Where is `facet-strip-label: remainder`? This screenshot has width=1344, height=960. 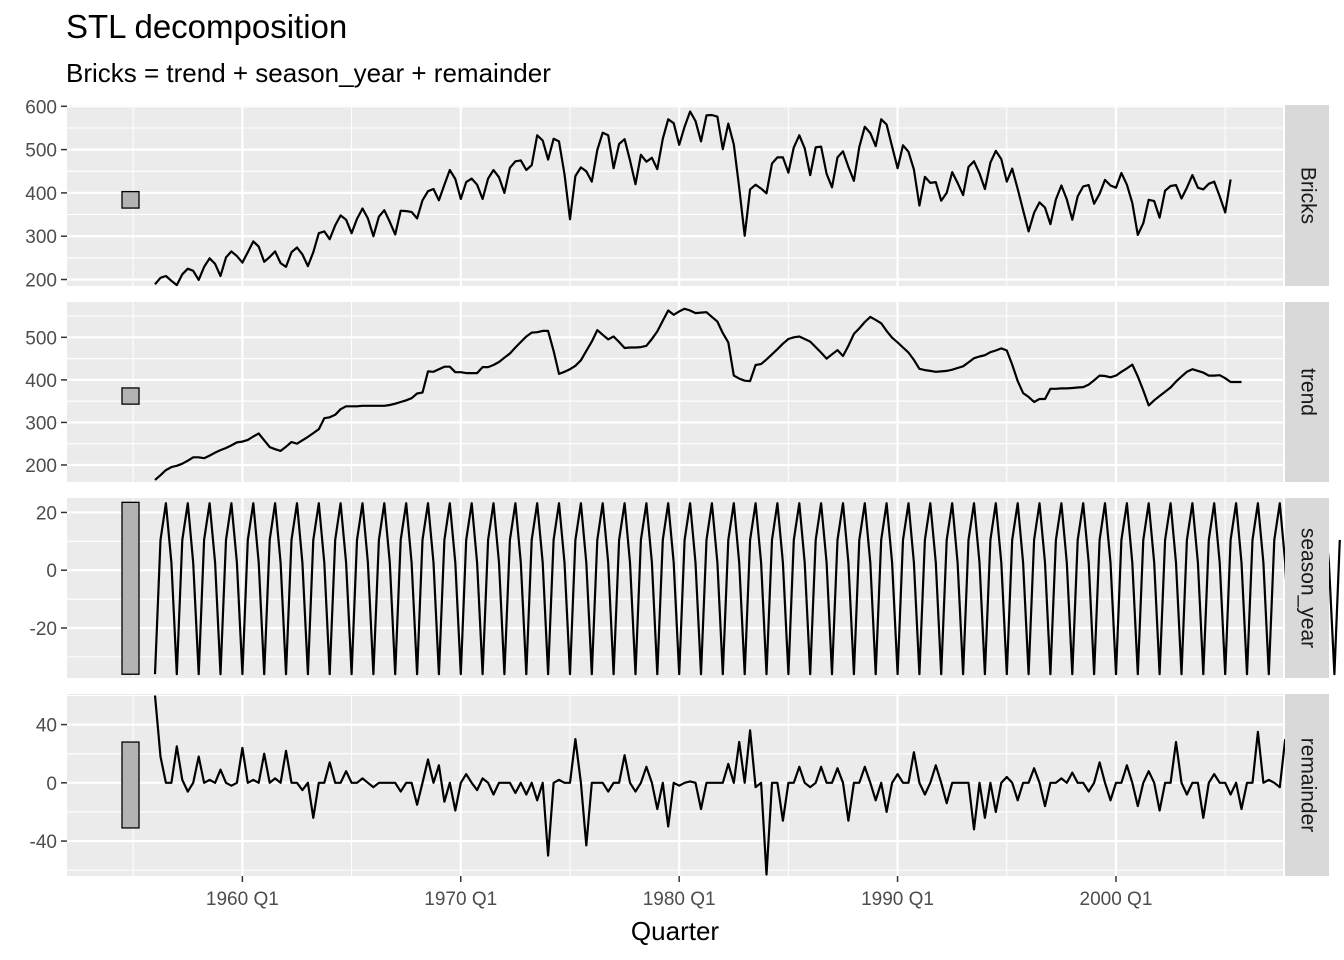
facet-strip-label: remainder is located at coordinates (1307, 785).